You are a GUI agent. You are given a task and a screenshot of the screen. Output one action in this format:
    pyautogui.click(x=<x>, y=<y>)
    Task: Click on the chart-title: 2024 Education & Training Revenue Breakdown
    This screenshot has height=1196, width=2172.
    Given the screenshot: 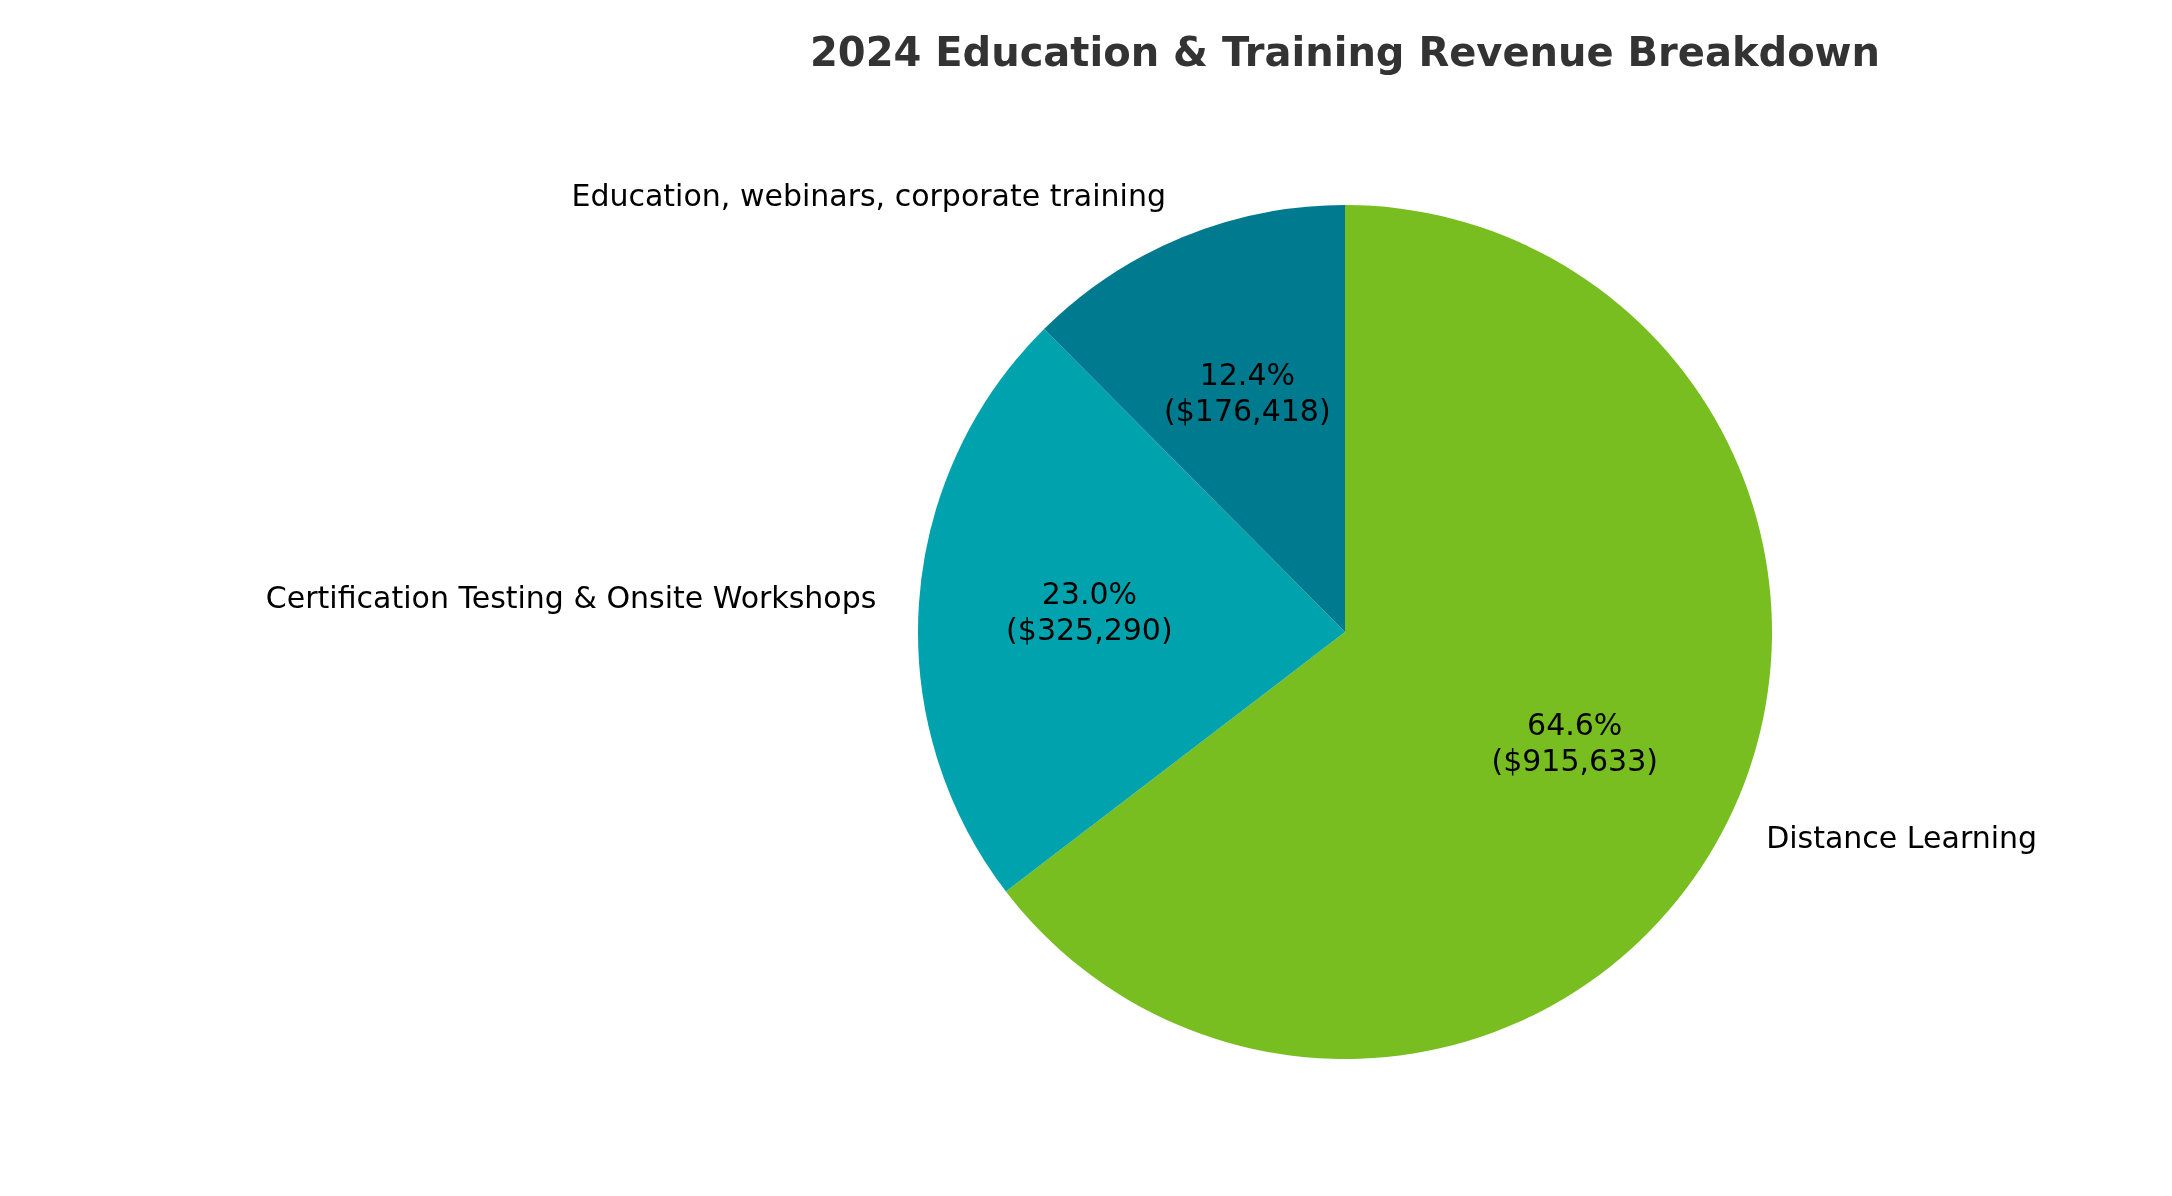 What is the action you would take?
    pyautogui.click(x=1345, y=52)
    